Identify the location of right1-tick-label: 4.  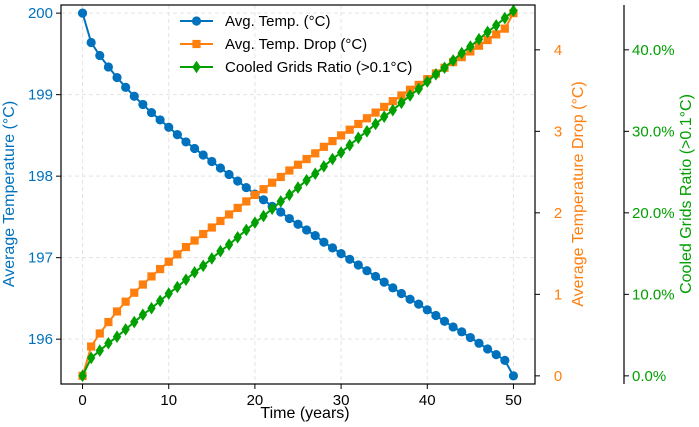
(558, 50).